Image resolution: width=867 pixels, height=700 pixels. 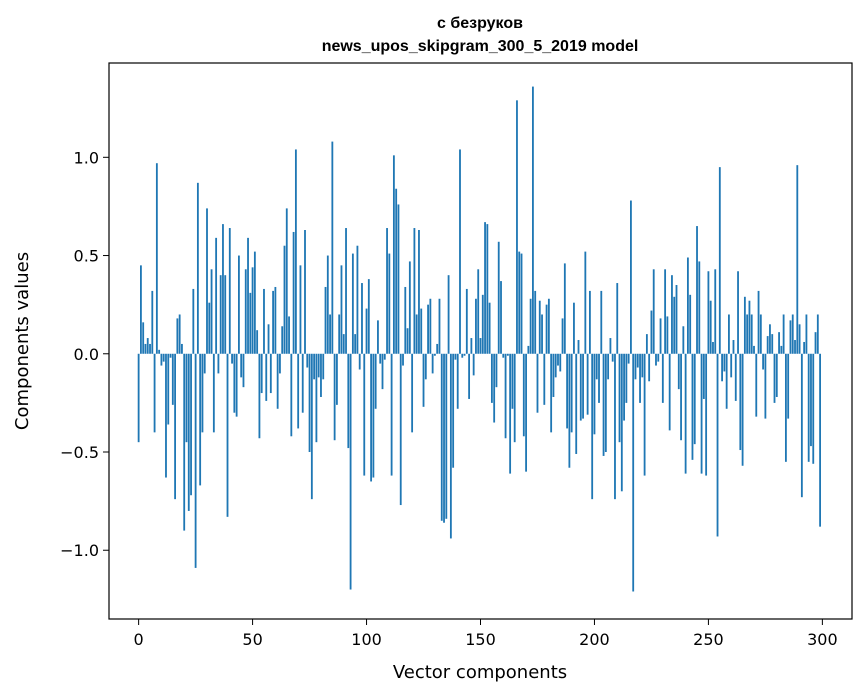 I want to click on y-tick-label: −0.5, so click(x=79, y=452).